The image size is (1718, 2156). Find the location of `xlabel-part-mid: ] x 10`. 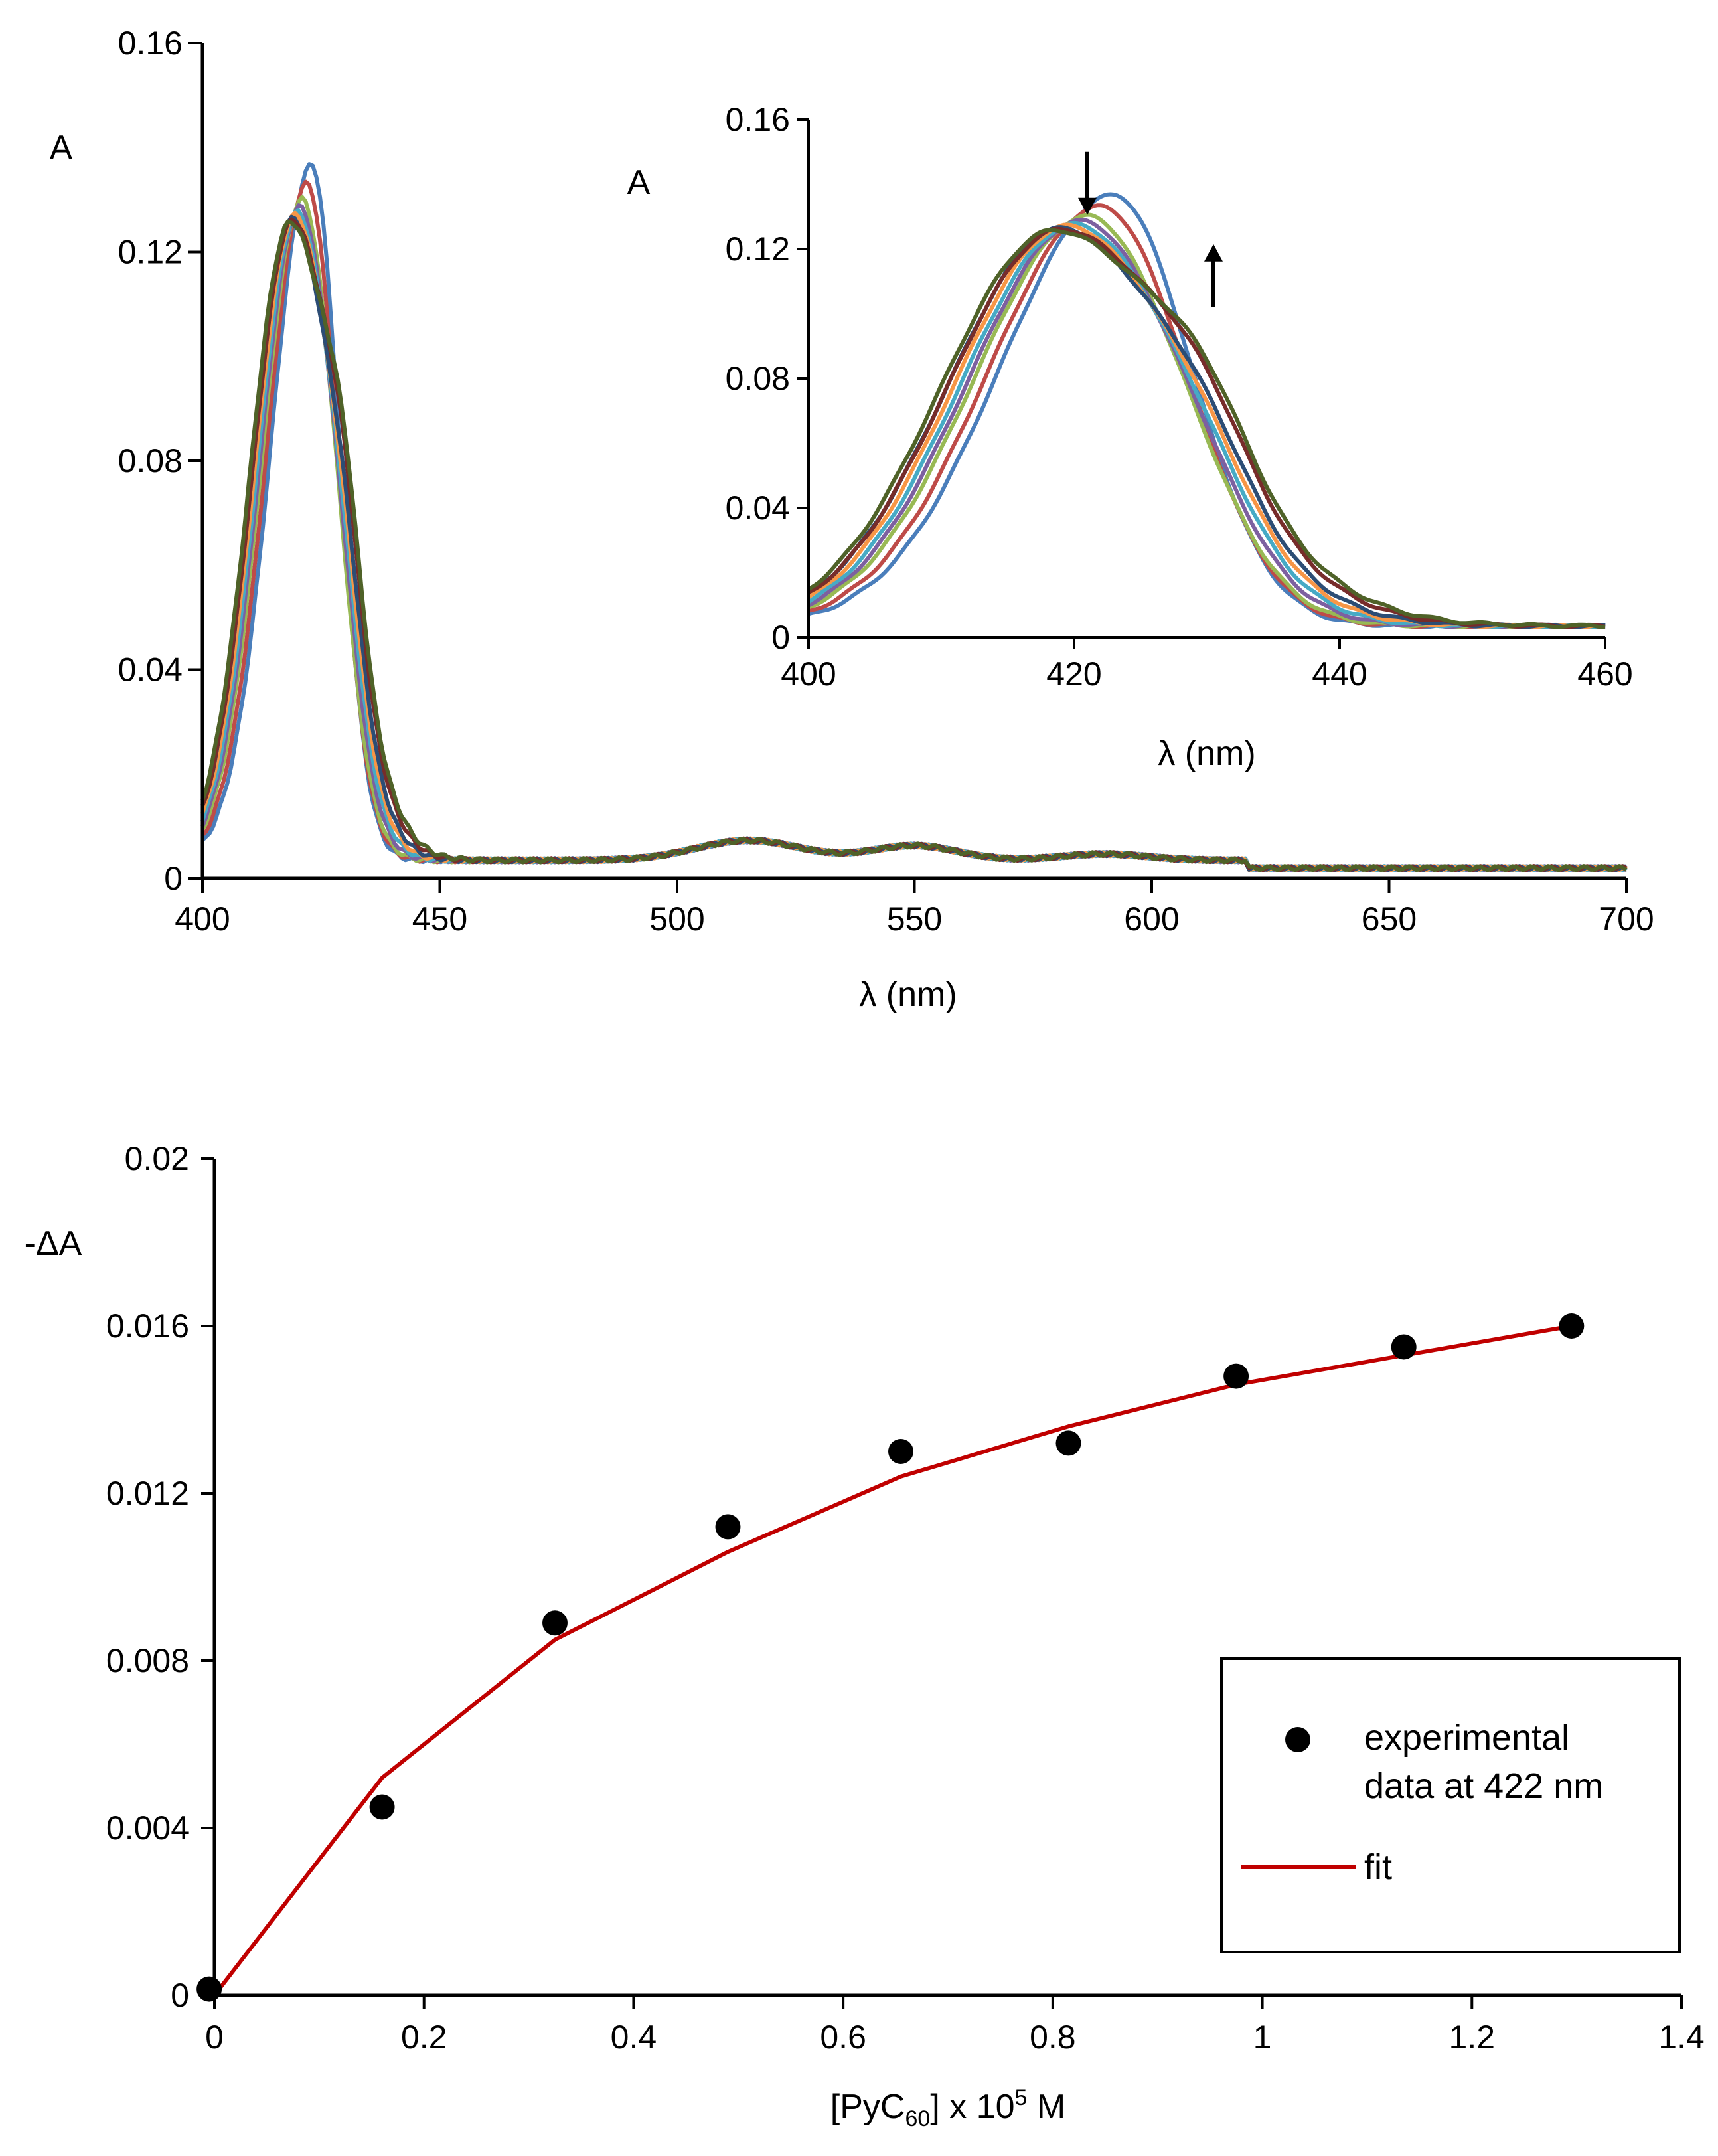

xlabel-part-mid: ] x 10 is located at coordinates (972, 2107).